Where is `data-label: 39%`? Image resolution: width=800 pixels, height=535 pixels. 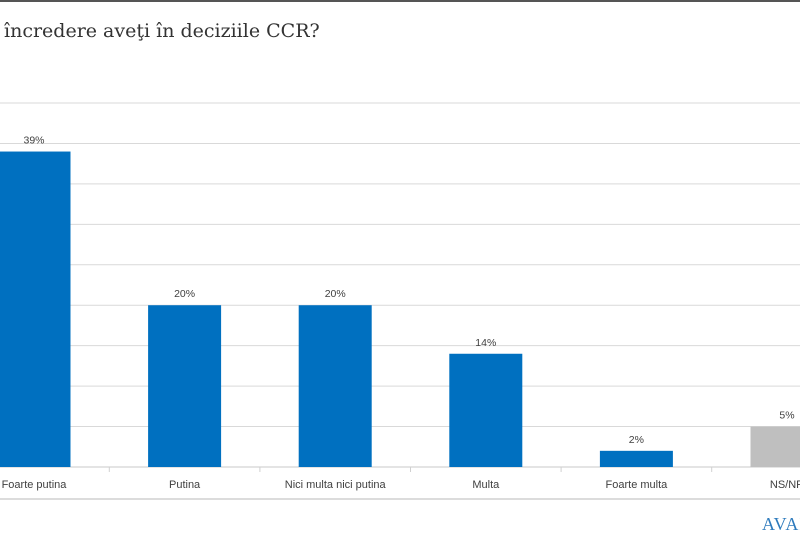 data-label: 39% is located at coordinates (33, 141).